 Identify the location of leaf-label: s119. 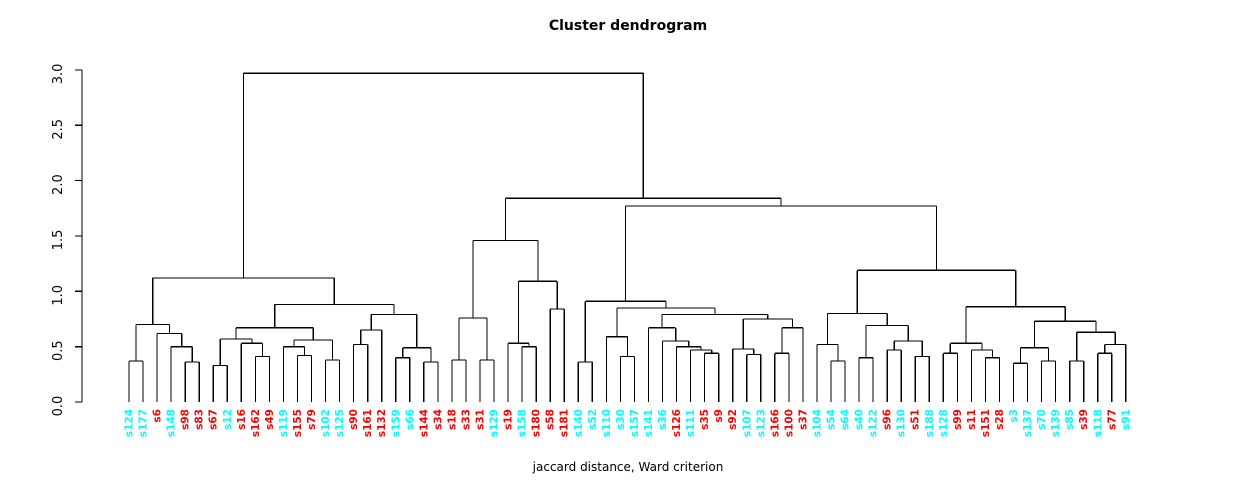
(284, 423).